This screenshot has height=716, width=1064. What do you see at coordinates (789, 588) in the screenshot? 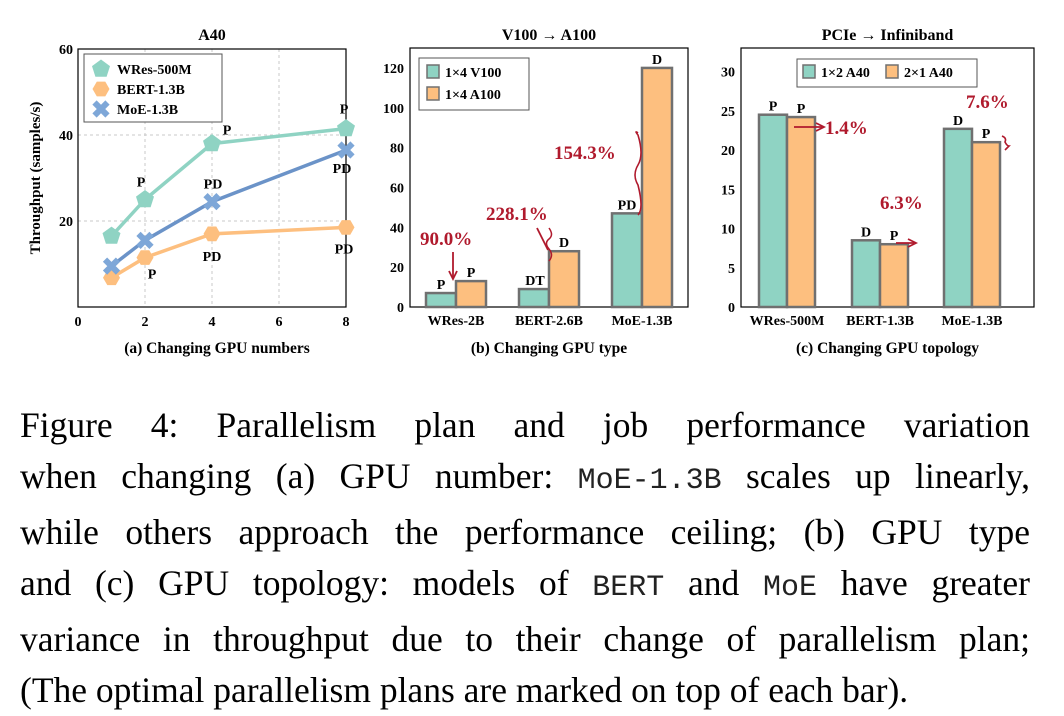
I see `caption-code-moe-2: MoE` at bounding box center [789, 588].